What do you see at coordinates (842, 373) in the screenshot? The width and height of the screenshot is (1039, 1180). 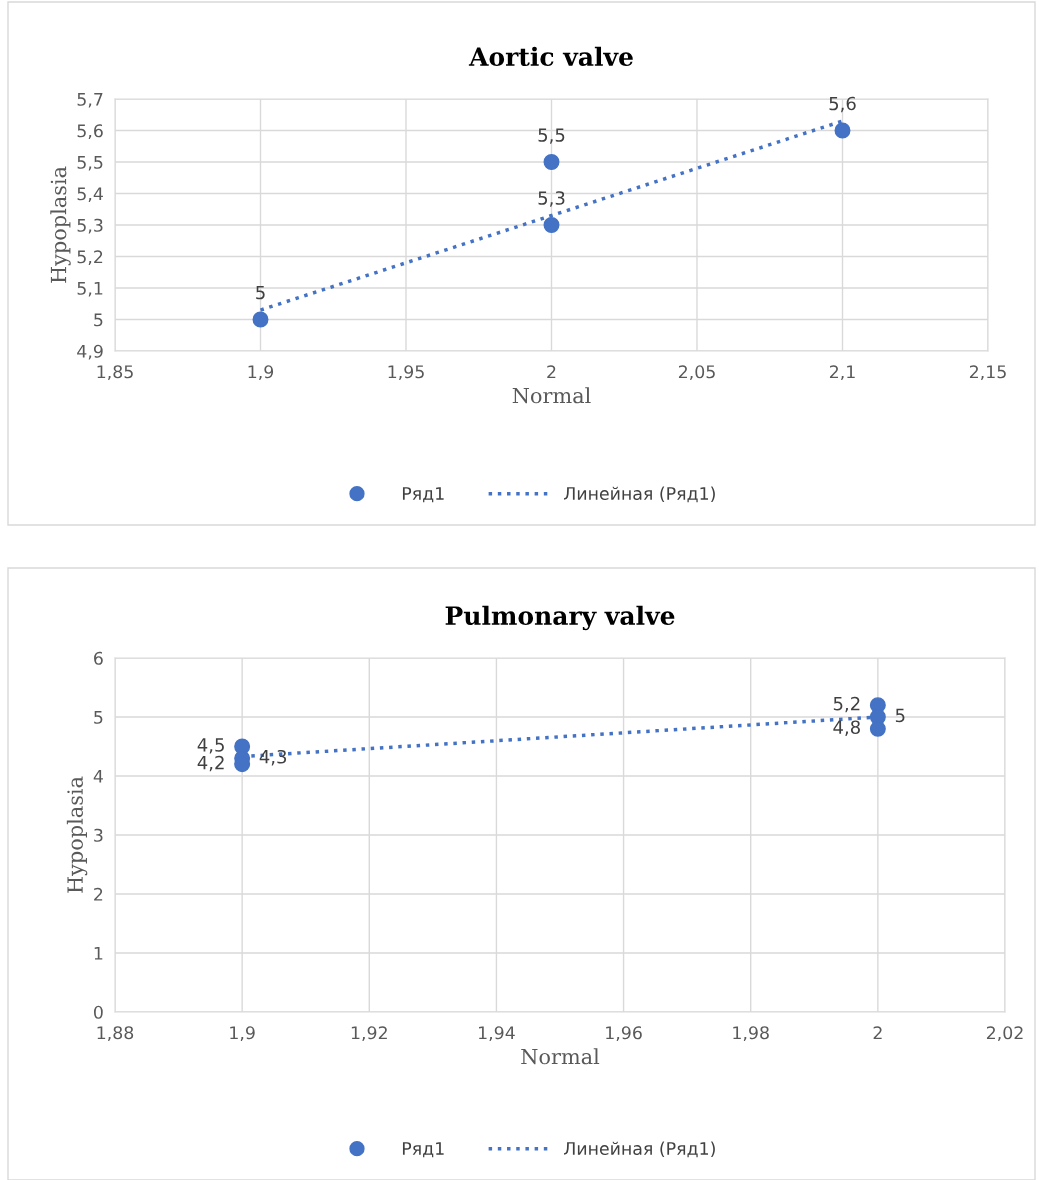 I see `x-tick-label: 2,1` at bounding box center [842, 373].